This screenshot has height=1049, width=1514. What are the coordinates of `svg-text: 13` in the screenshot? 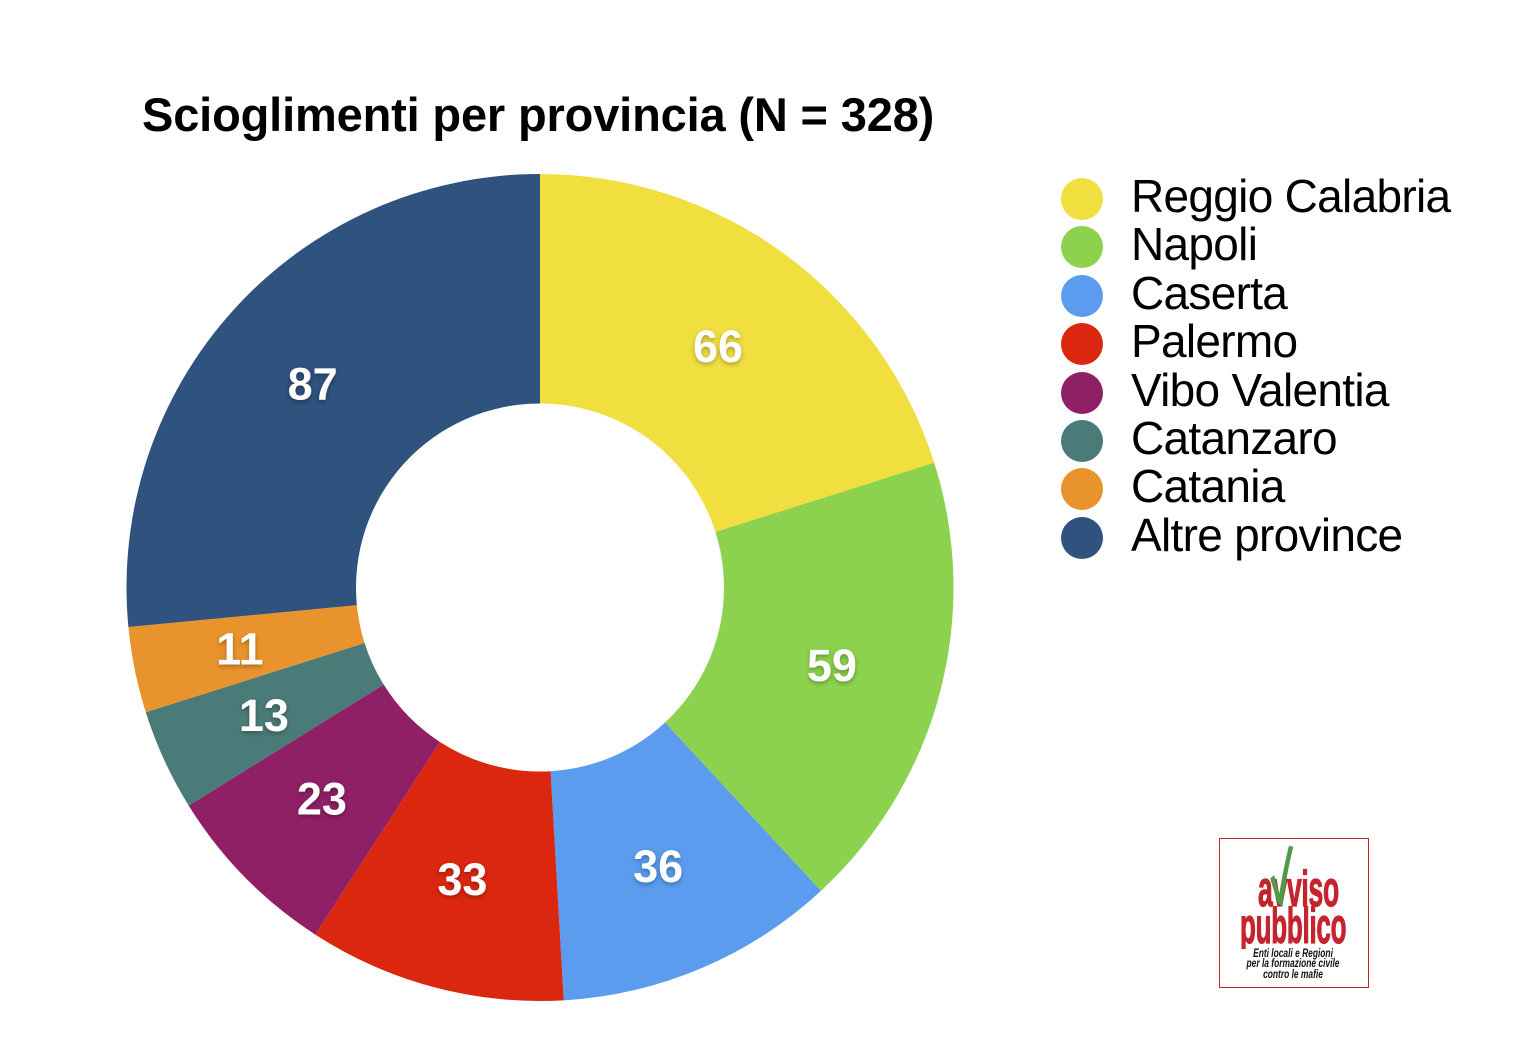 It's located at (264, 715).